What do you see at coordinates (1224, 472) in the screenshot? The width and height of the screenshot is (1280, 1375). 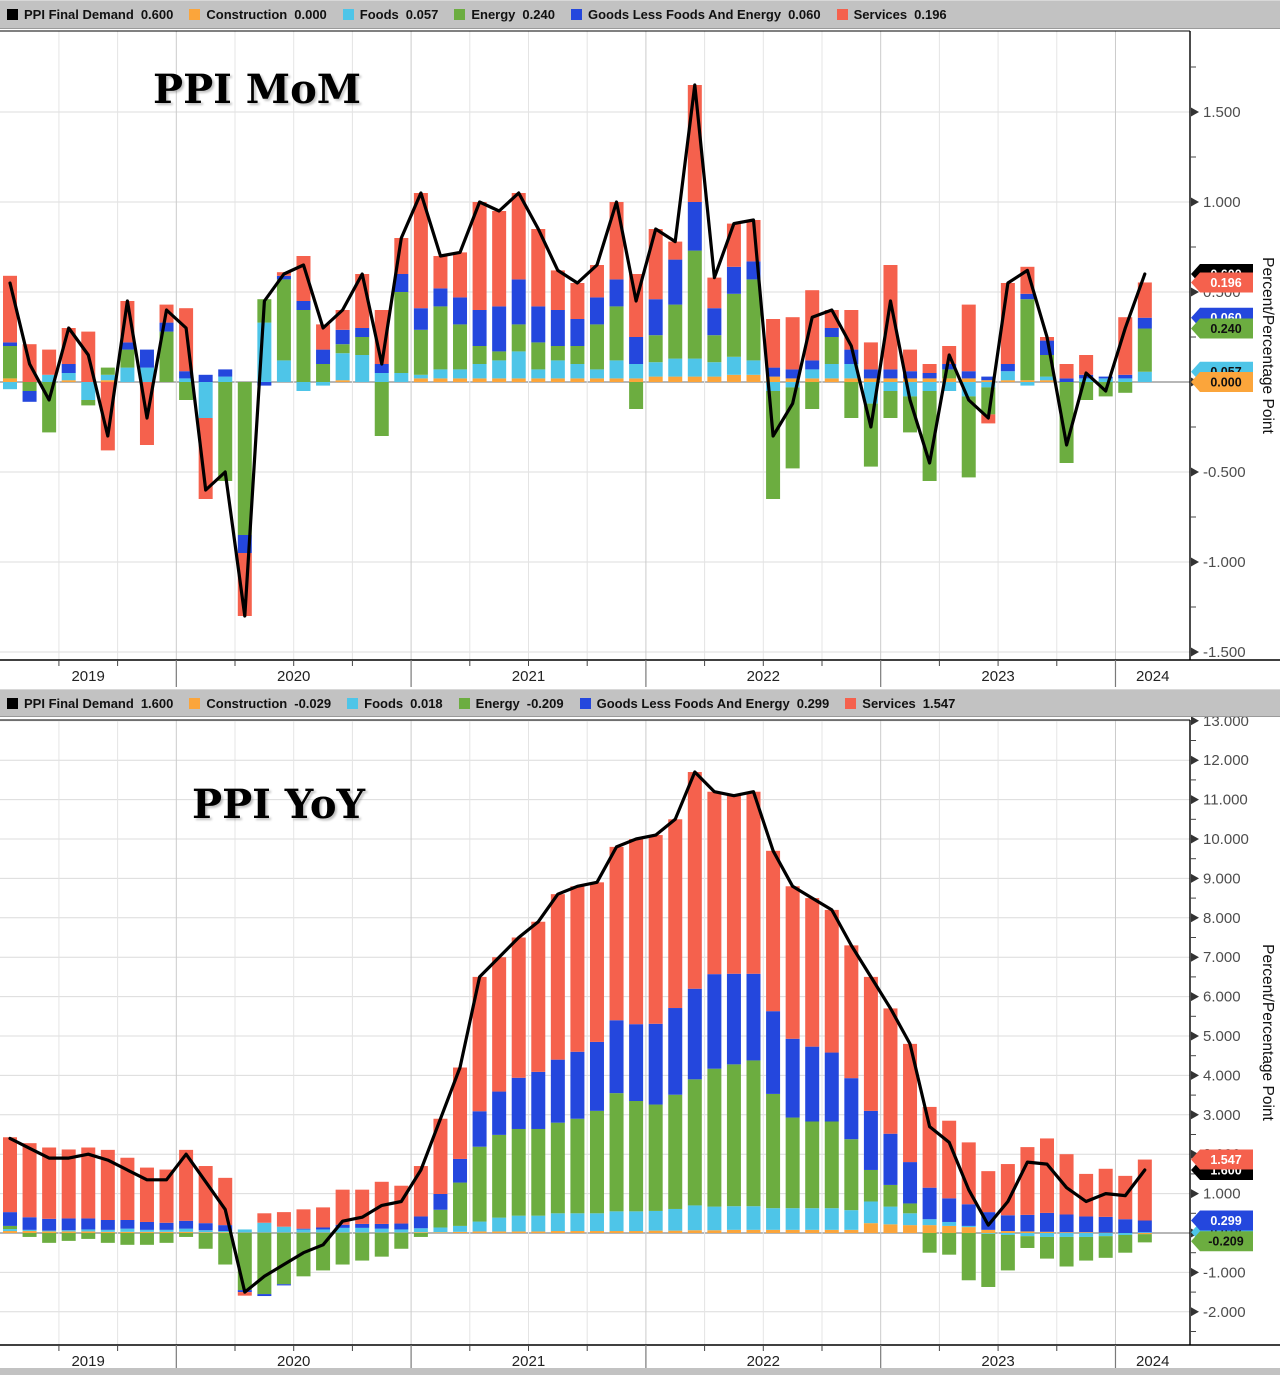 I see `y-tick-label: -0.500` at bounding box center [1224, 472].